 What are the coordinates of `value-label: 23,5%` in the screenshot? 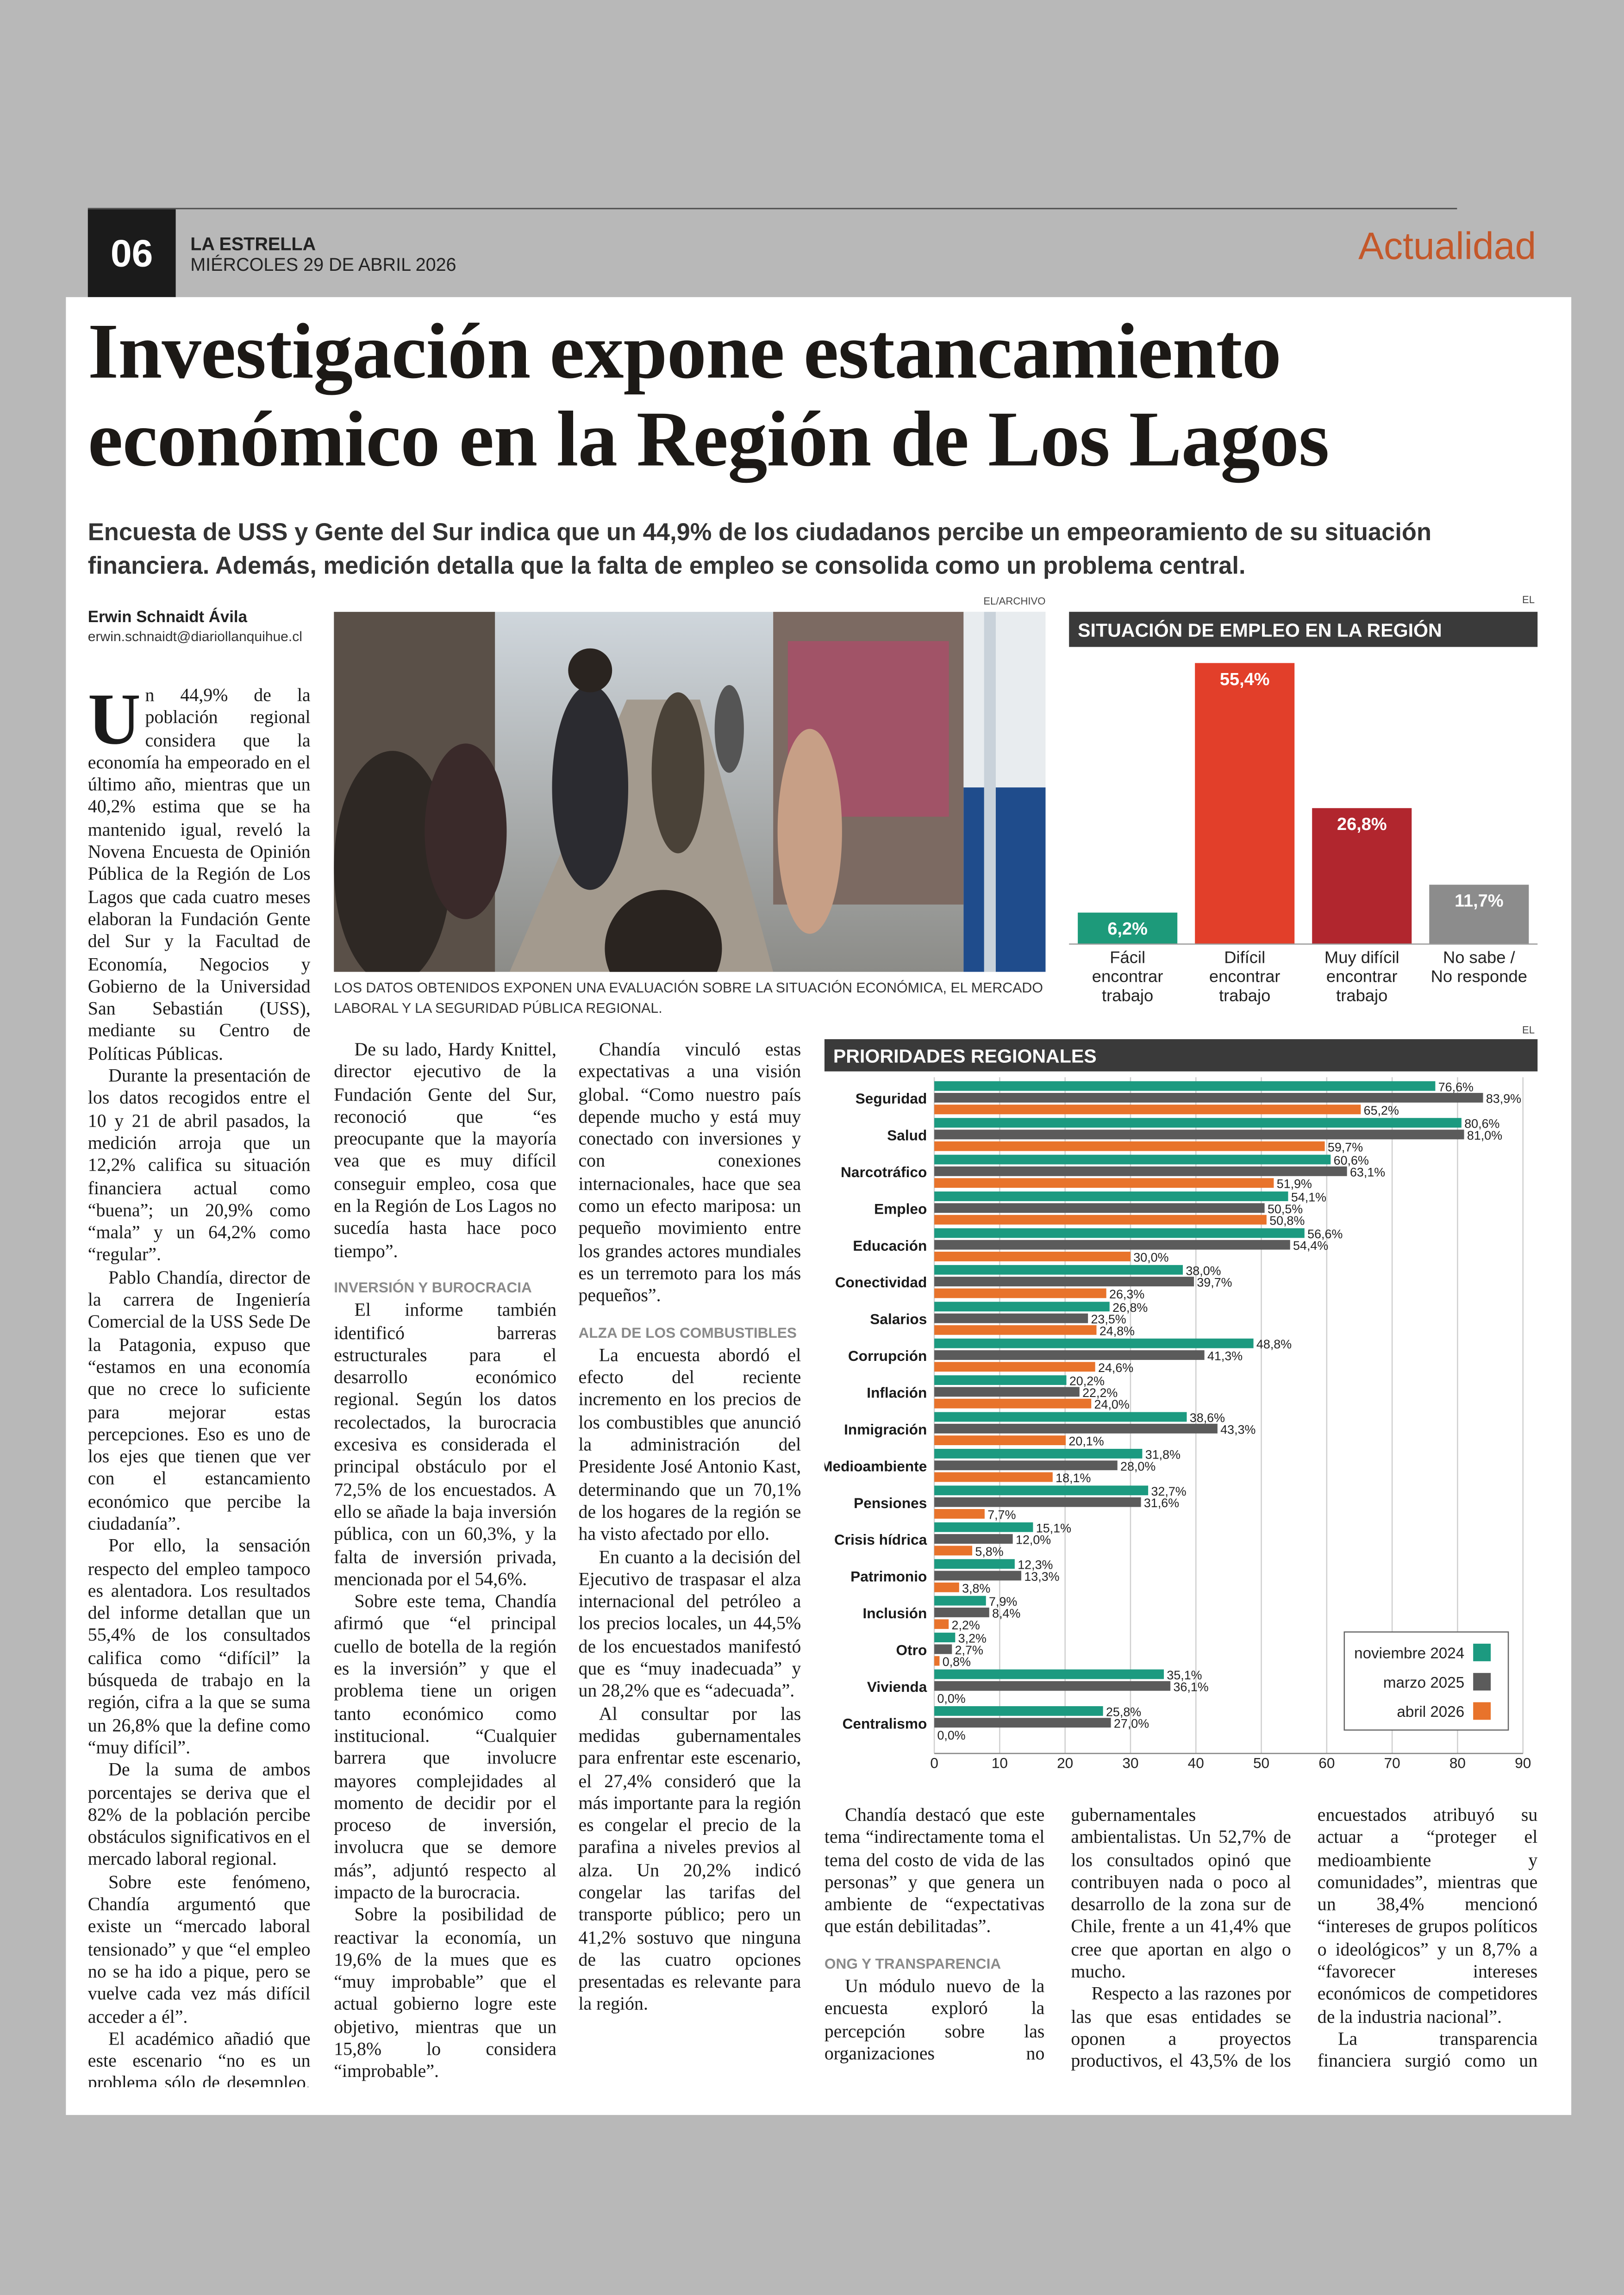 It's located at (1108, 1319).